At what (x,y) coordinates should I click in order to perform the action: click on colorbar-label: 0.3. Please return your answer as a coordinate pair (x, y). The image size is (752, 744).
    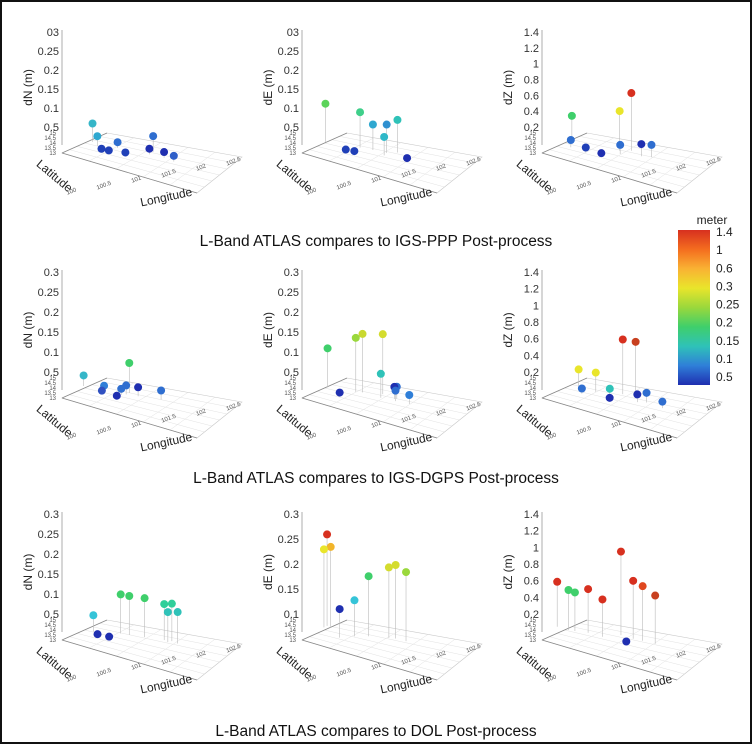
    Looking at the image, I should click on (724, 286).